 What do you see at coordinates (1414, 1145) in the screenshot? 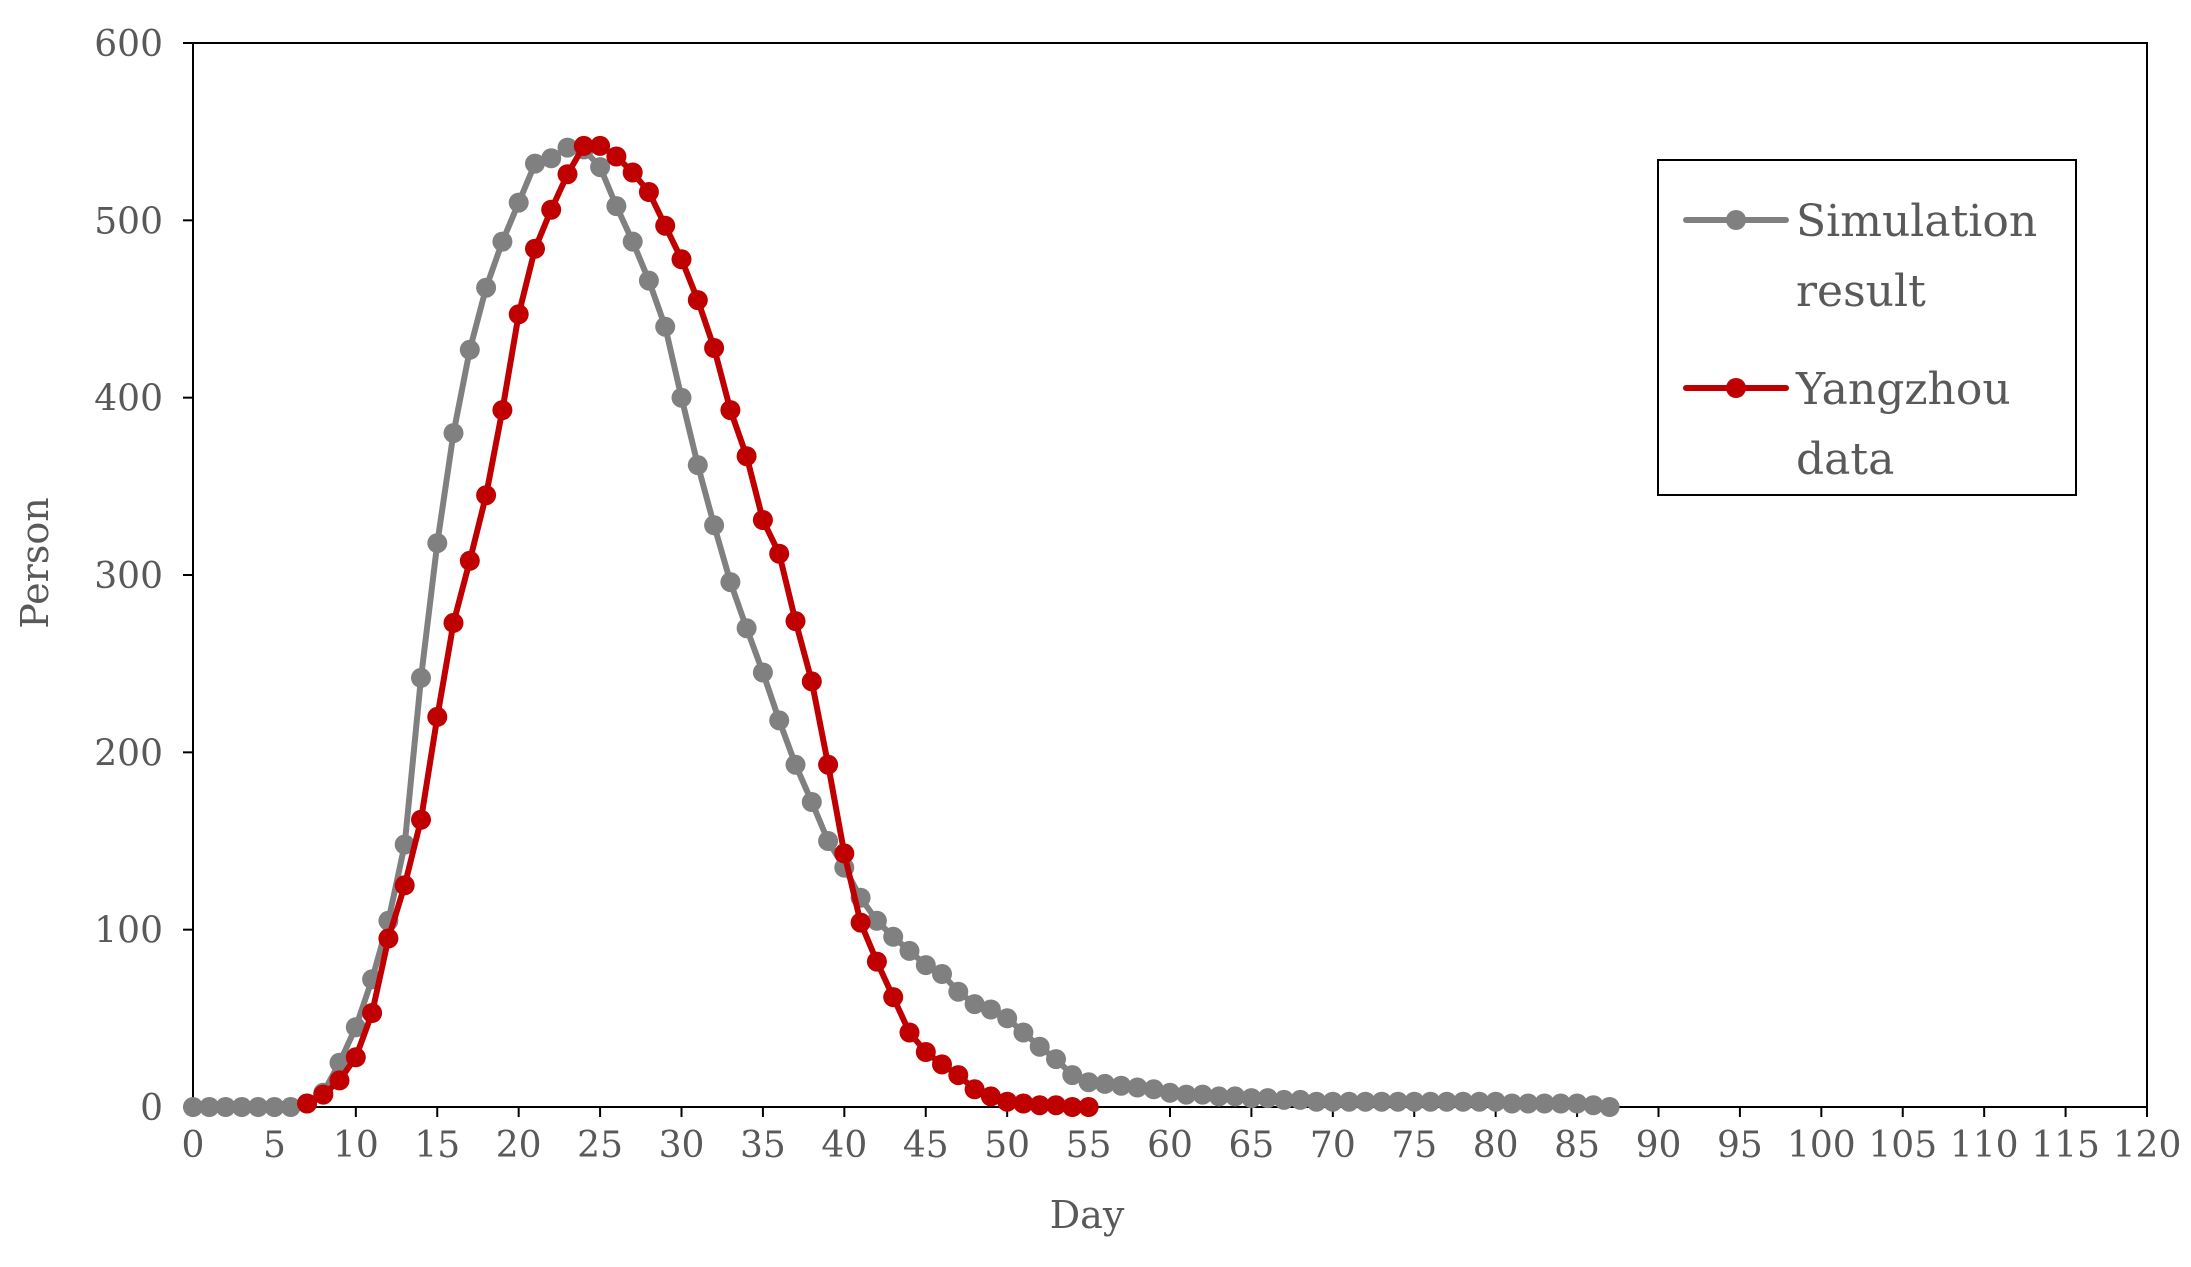
I see `x-tick-label: 75` at bounding box center [1414, 1145].